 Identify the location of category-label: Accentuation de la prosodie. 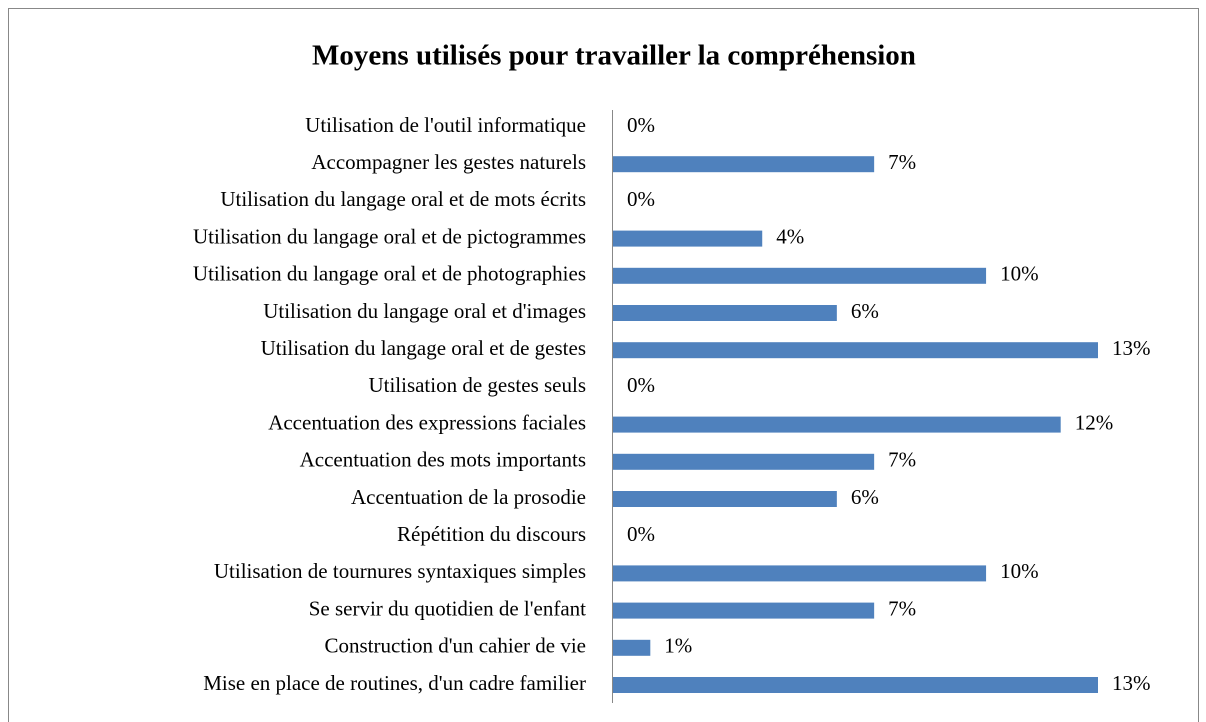
(468, 497).